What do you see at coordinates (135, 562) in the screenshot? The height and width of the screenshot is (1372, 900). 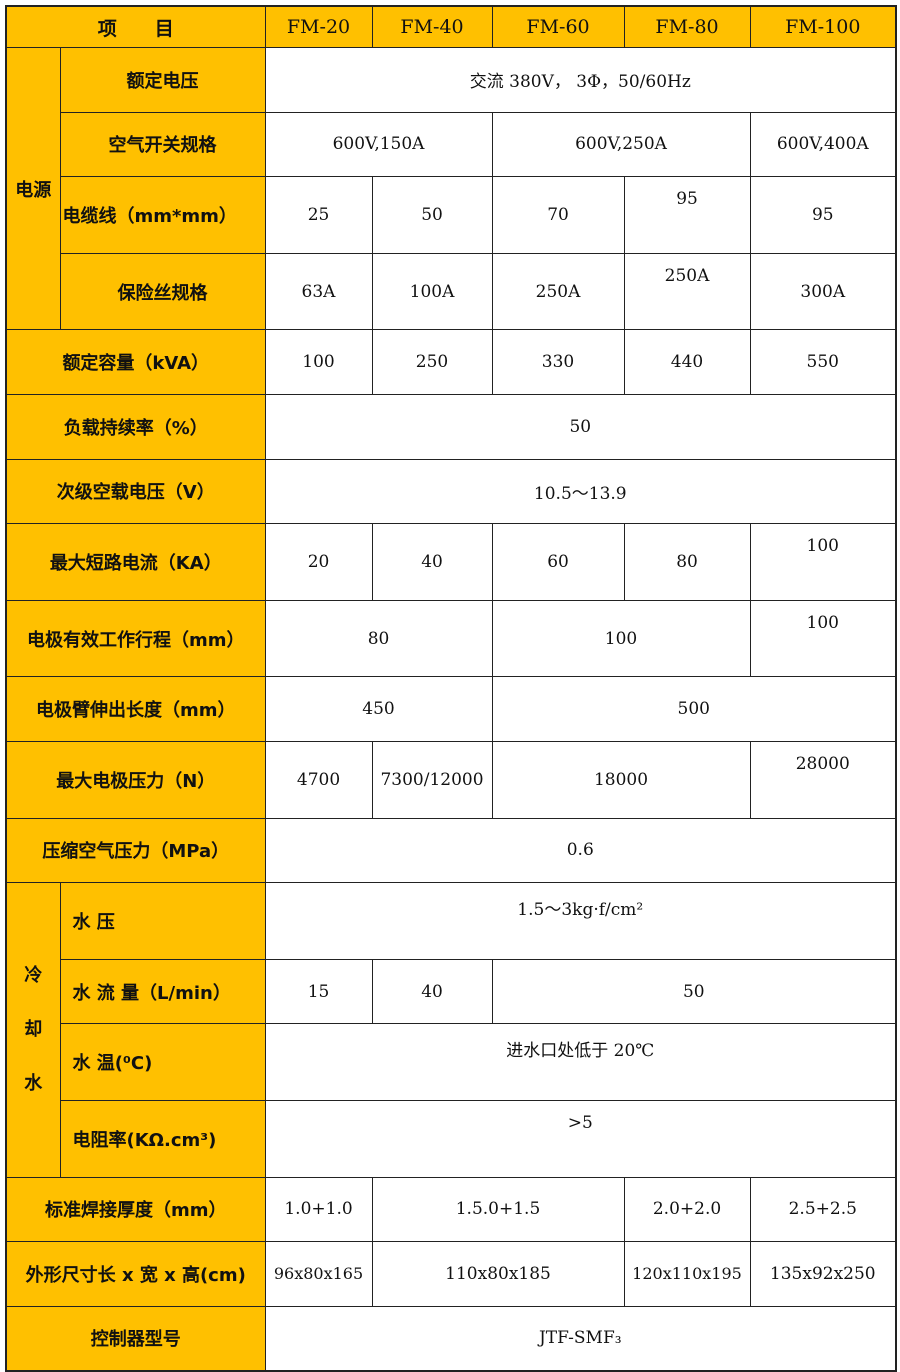 I see `row-label: 最大短路电流（KA）` at bounding box center [135, 562].